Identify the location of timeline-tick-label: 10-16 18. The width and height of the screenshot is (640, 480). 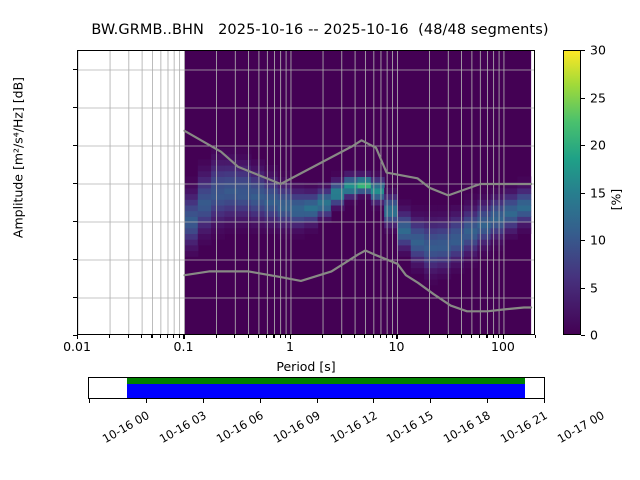
(467, 427).